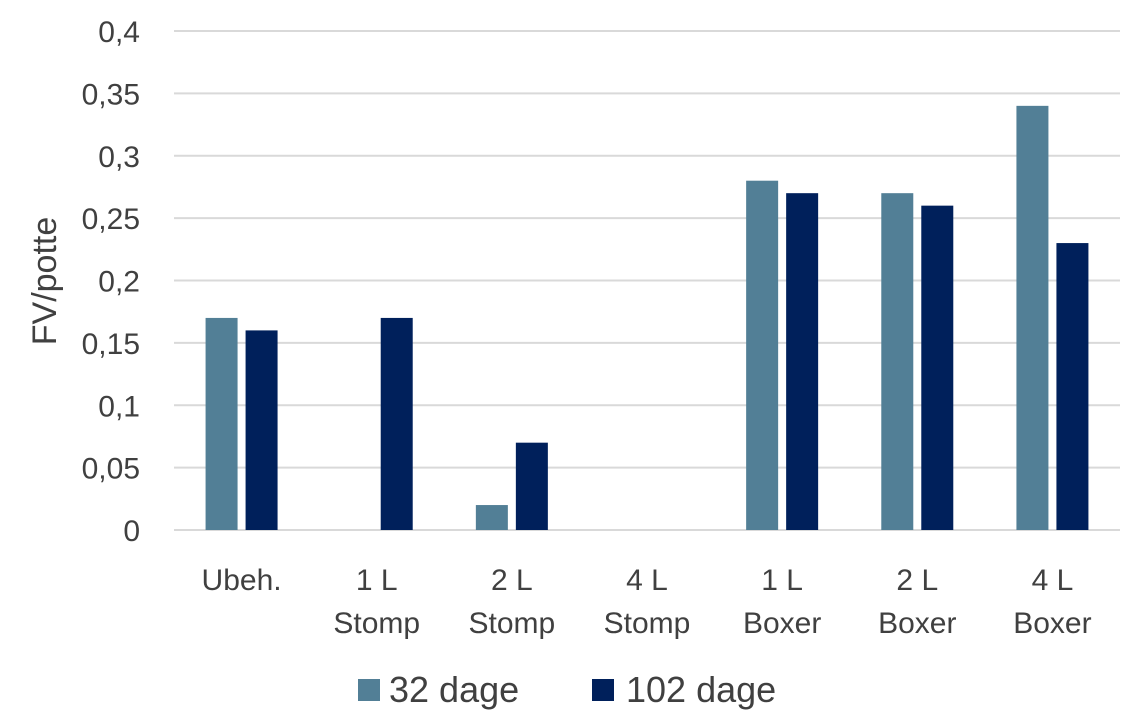  What do you see at coordinates (111, 344) in the screenshot?
I see `y-tick-label: 0,15` at bounding box center [111, 344].